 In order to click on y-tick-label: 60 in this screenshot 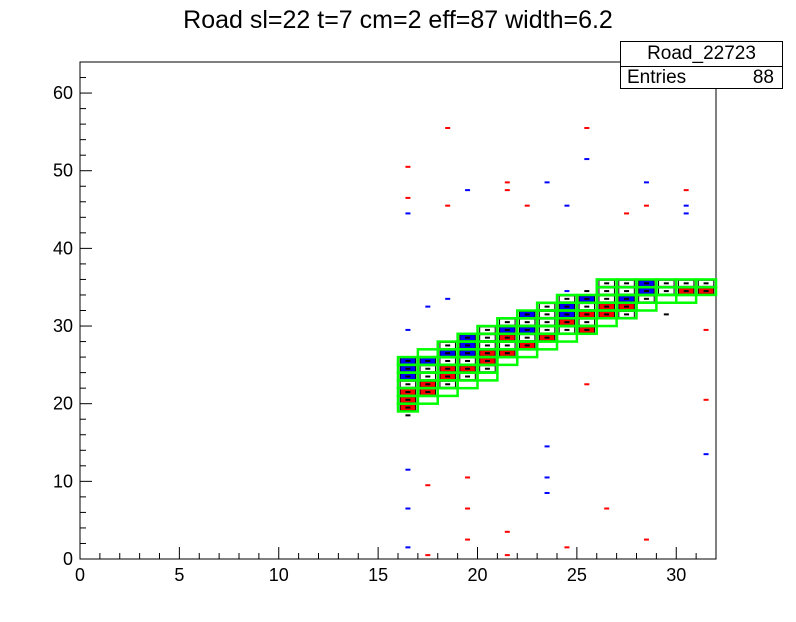, I will do `click(63, 93)`.